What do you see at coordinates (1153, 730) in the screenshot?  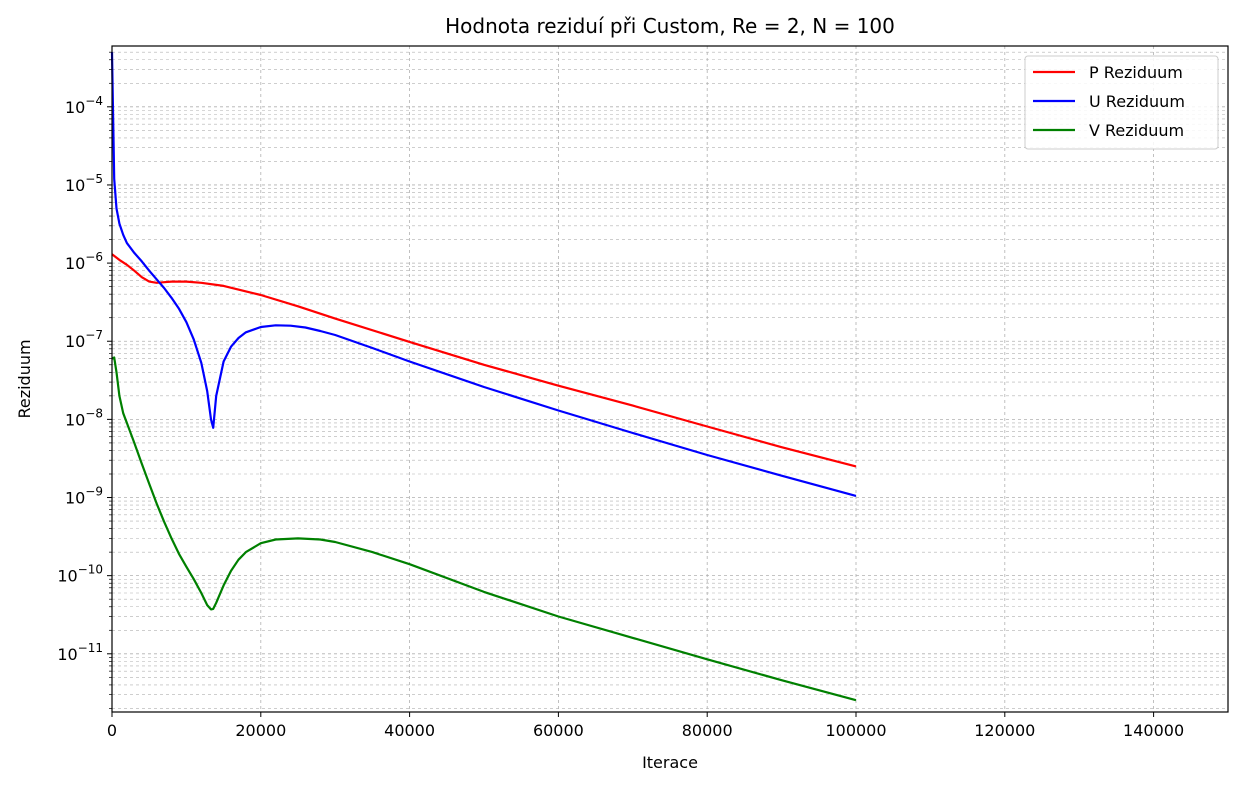 I see `x-tick-label: 140000` at bounding box center [1153, 730].